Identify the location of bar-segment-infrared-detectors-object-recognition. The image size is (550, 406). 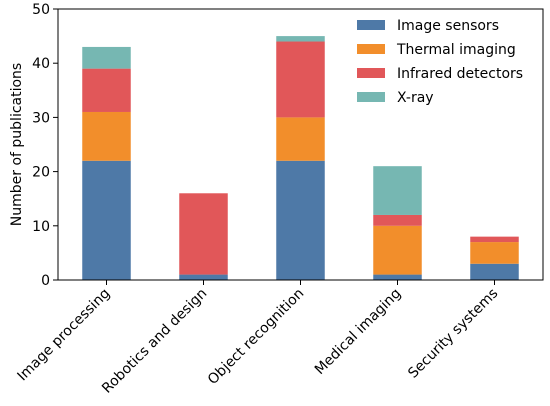
(300, 79).